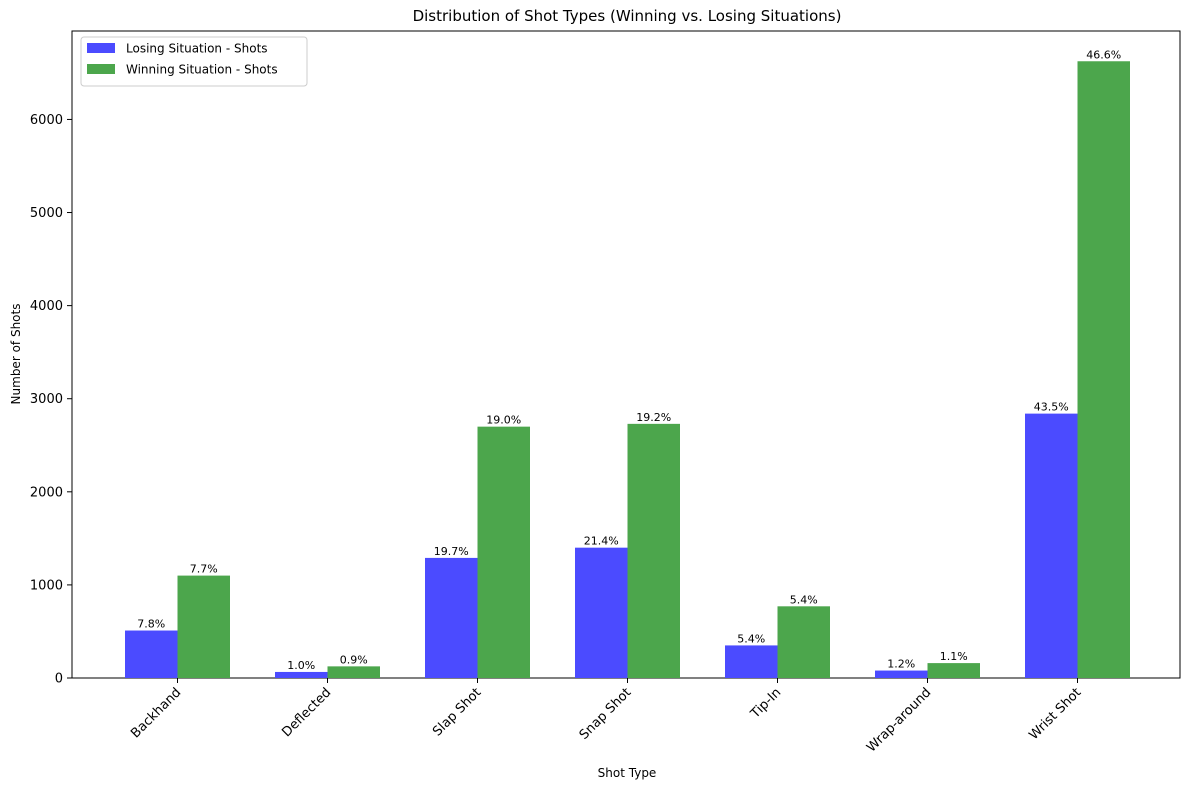 The image size is (1189, 790). I want to click on y-axis: 0 1000 2000 3000 4000 5000 6000, so click(51, 400).